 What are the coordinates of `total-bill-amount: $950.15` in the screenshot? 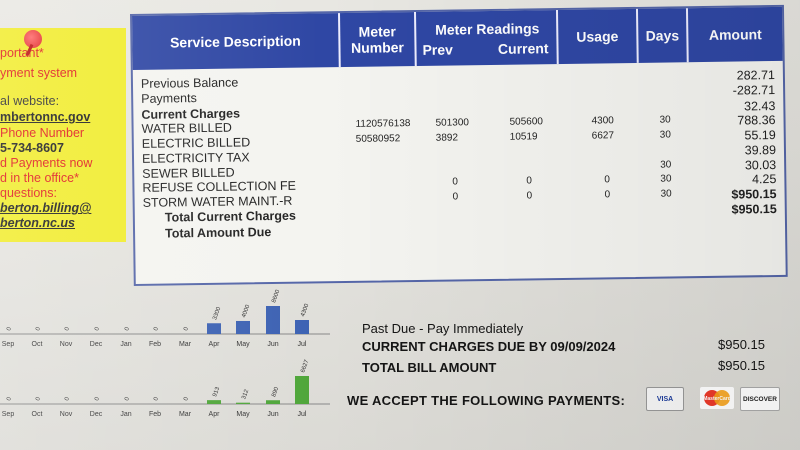 It's located at (741, 365).